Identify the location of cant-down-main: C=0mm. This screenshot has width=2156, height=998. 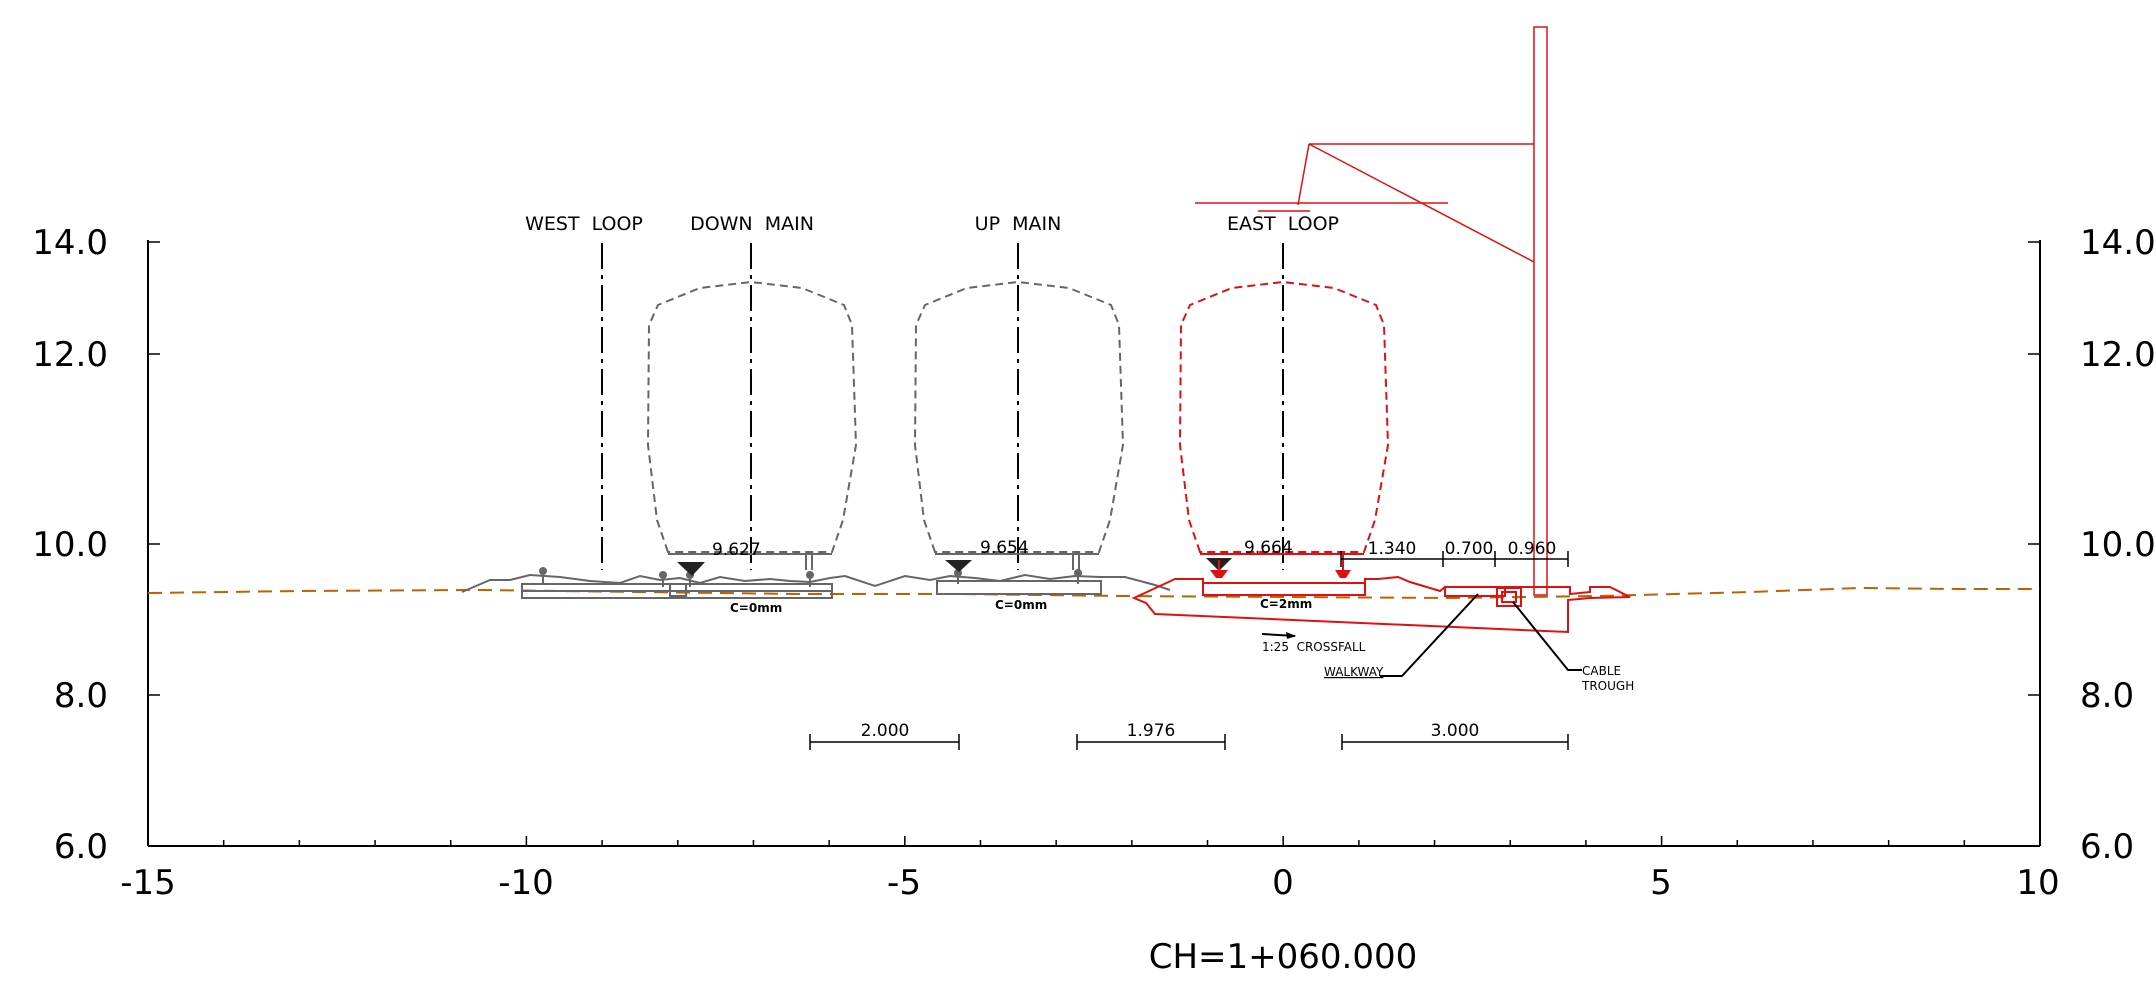
(756, 608).